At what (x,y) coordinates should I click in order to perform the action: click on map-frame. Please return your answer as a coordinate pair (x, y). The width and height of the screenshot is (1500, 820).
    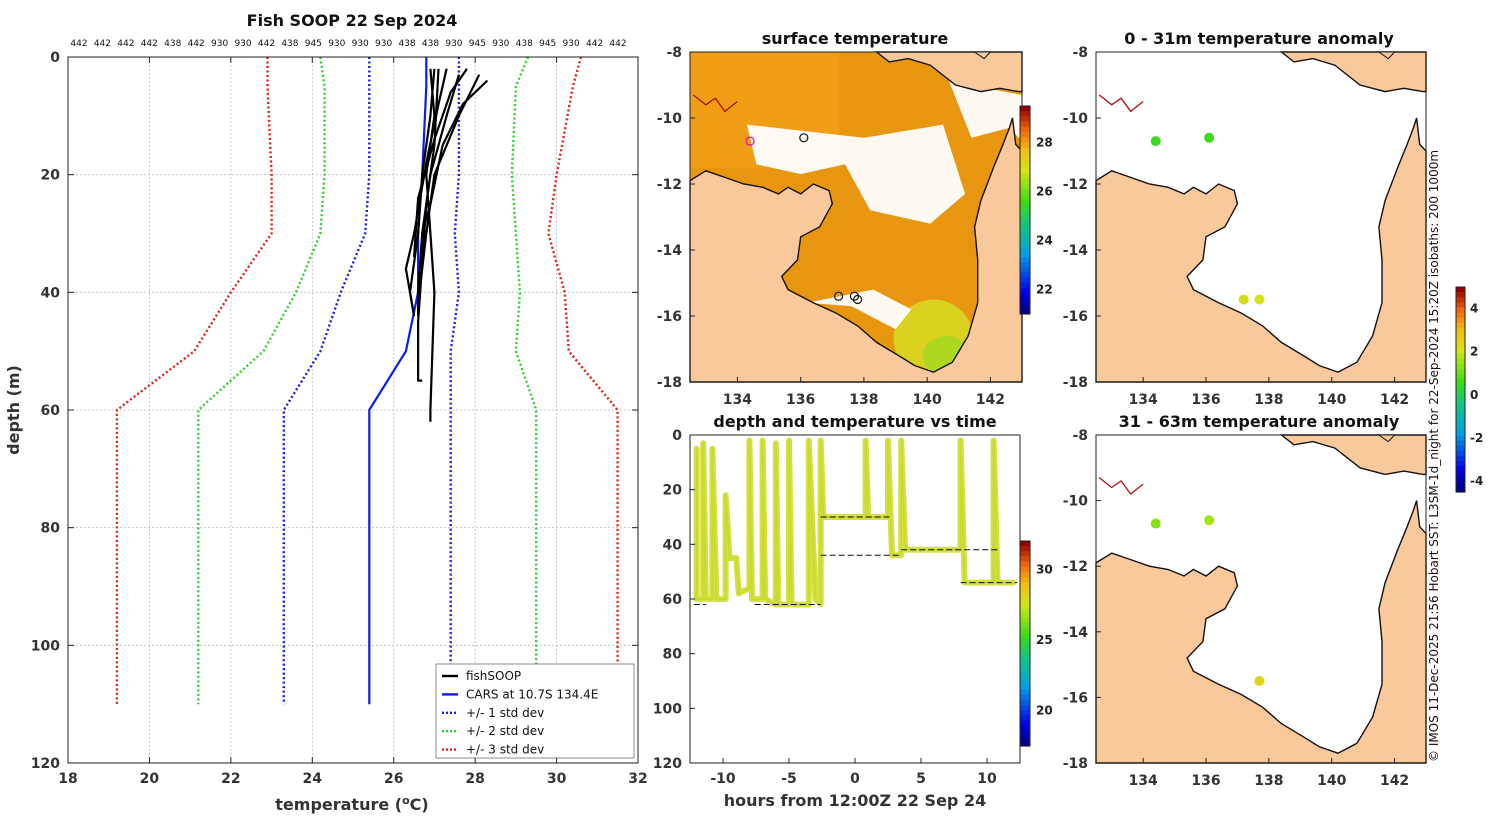
    Looking at the image, I should click on (1261, 599).